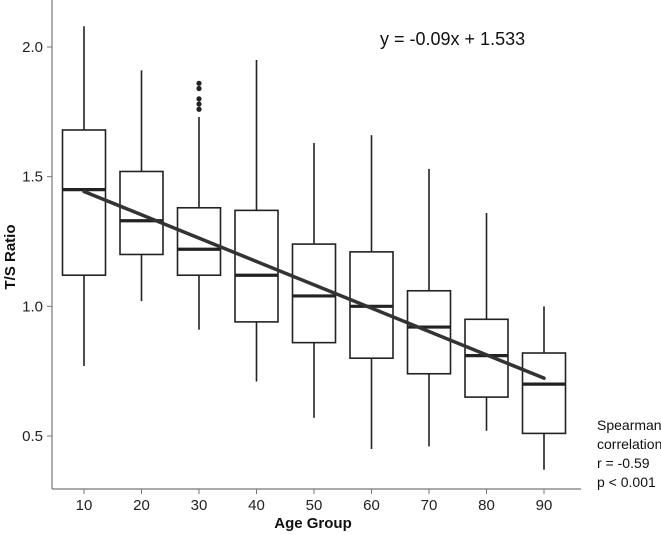 The image size is (661, 535). Describe the element at coordinates (314, 505) in the screenshot. I see `x-tick-label-50: 50` at that location.